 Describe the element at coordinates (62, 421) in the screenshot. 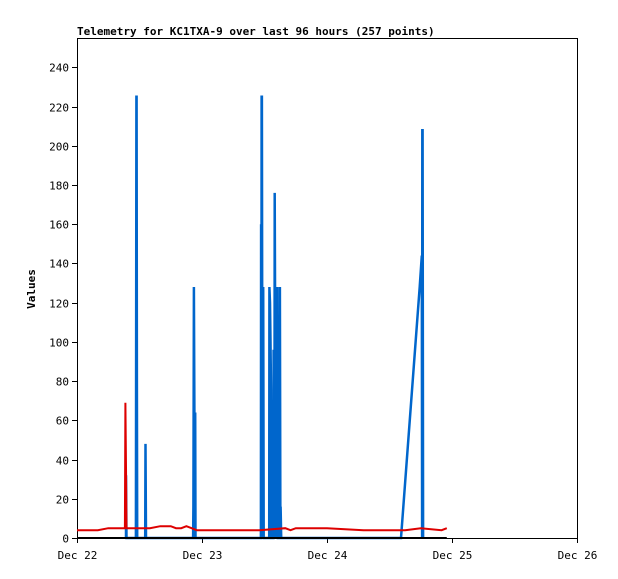

I see `y-tick-label: 60` at that location.